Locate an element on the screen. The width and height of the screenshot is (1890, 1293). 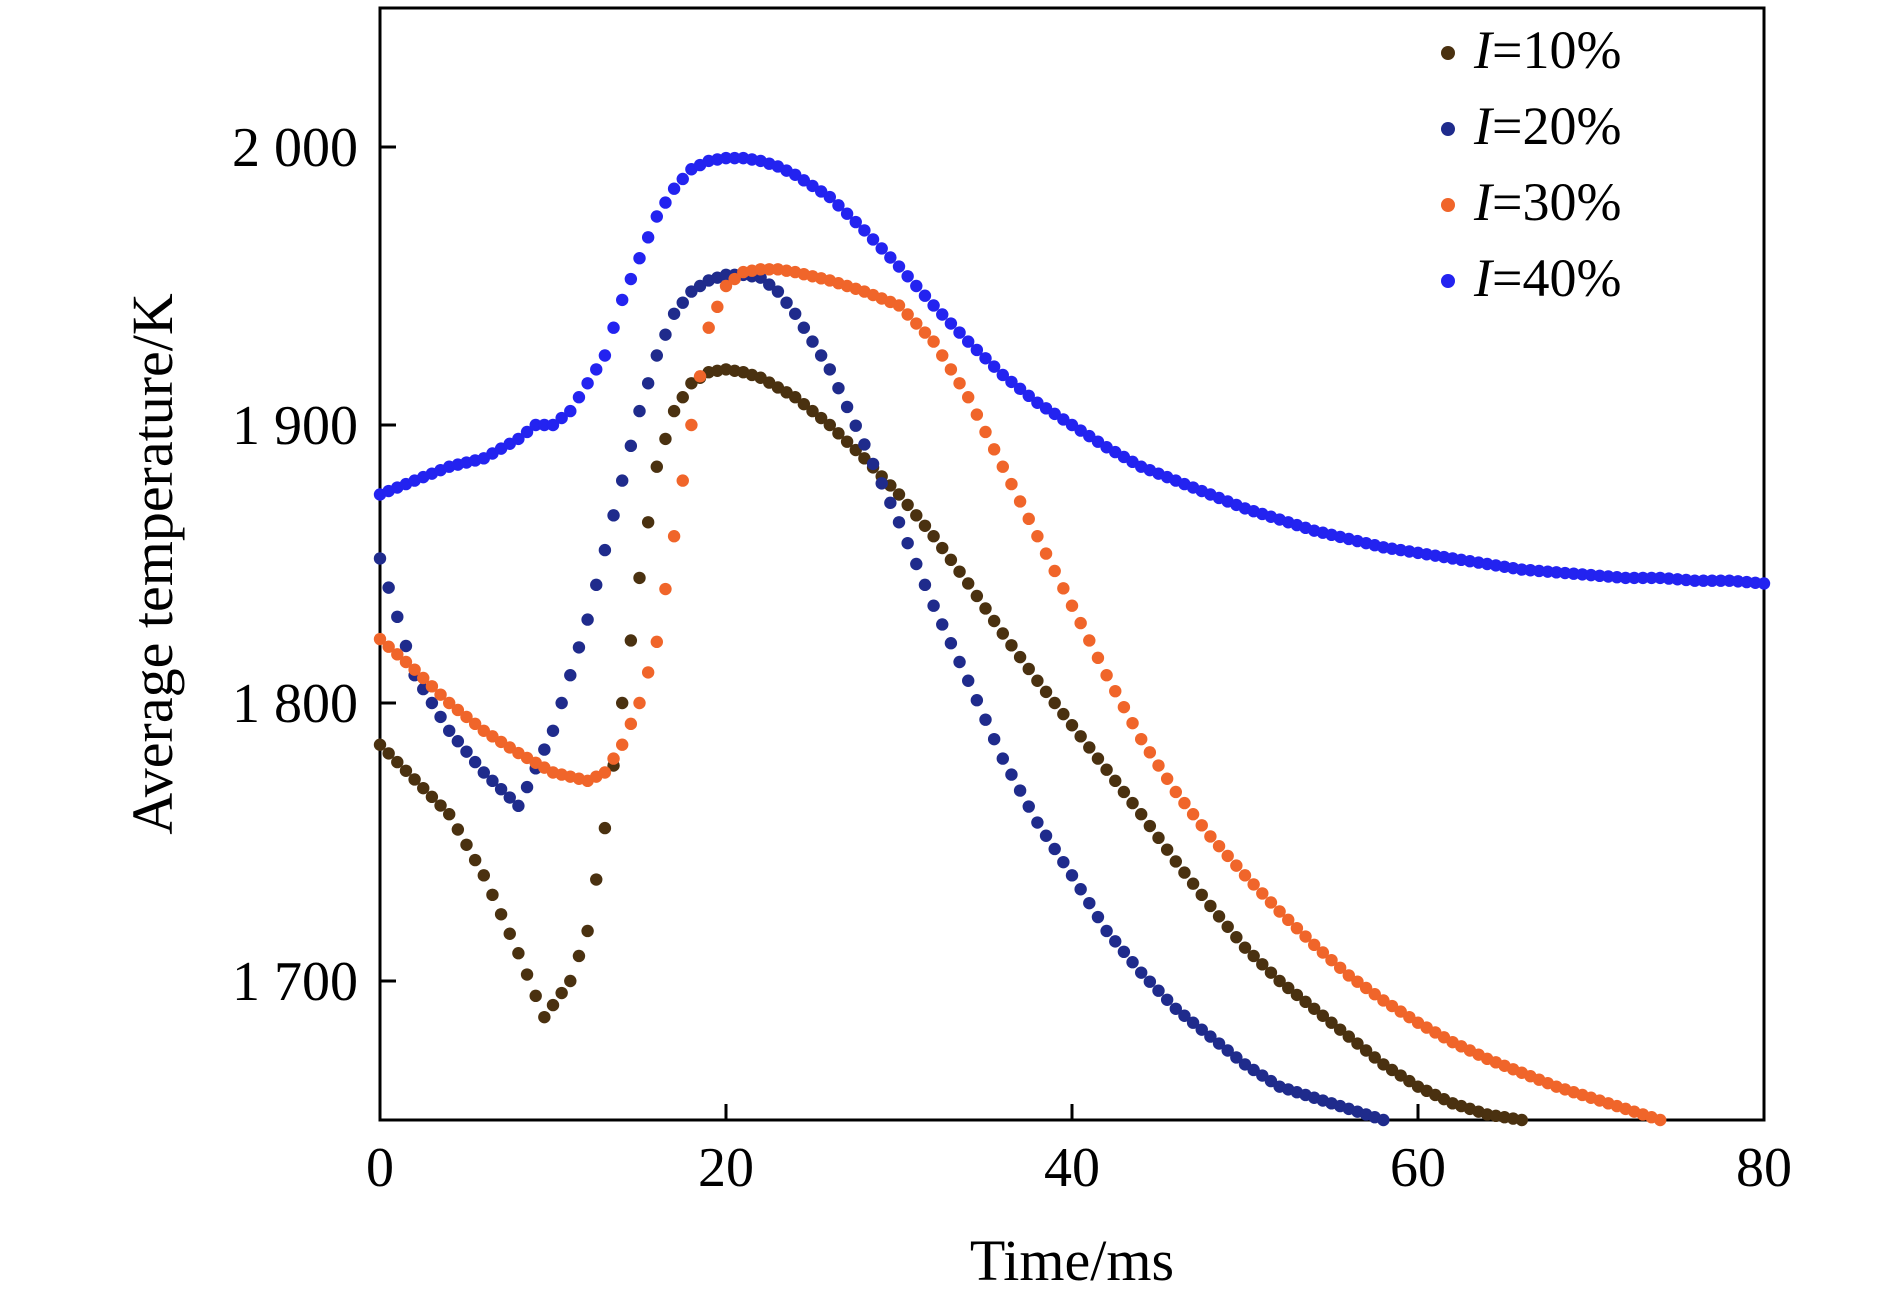
x-tick-label: 40 is located at coordinates (1072, 1168).